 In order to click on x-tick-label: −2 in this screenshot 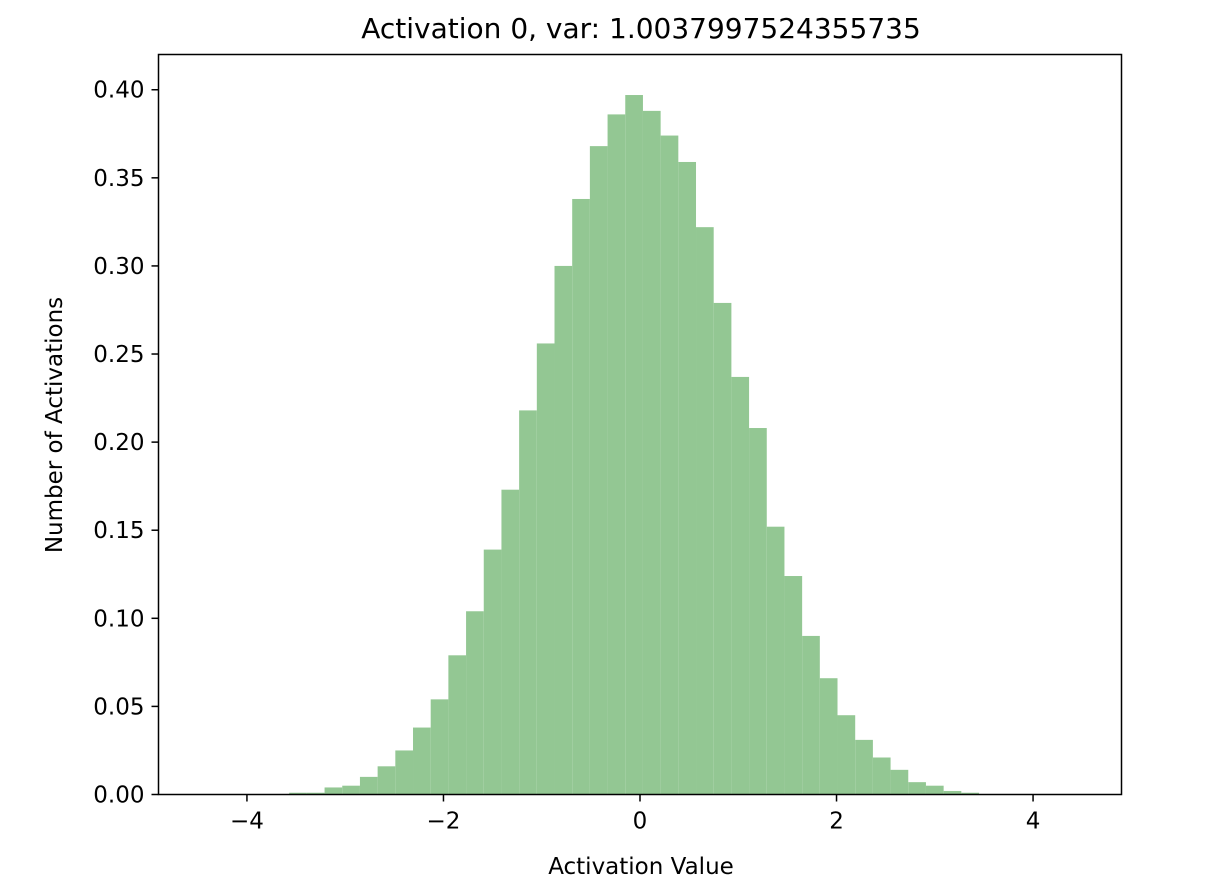, I will do `click(444, 822)`.